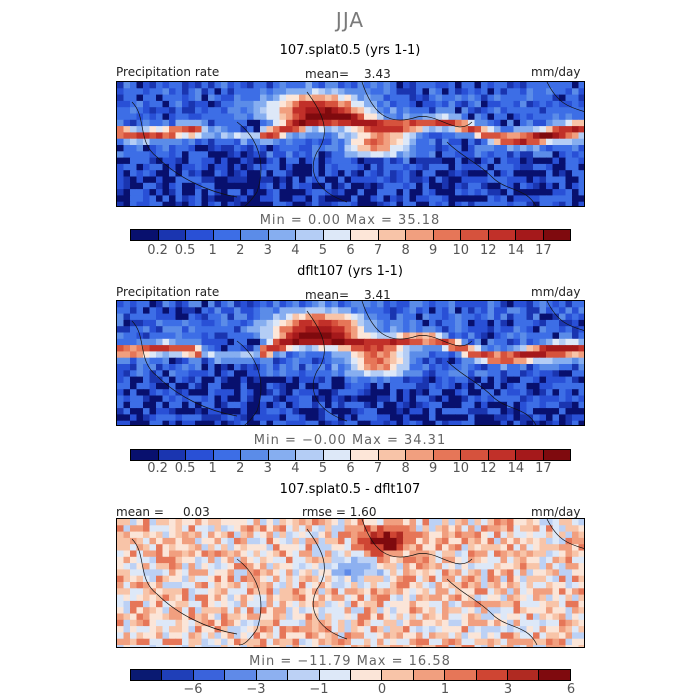 The image size is (700, 700). What do you see at coordinates (350, 440) in the screenshot?
I see `panel-2-min-max: Min = −0.00 Max = 34.31` at bounding box center [350, 440].